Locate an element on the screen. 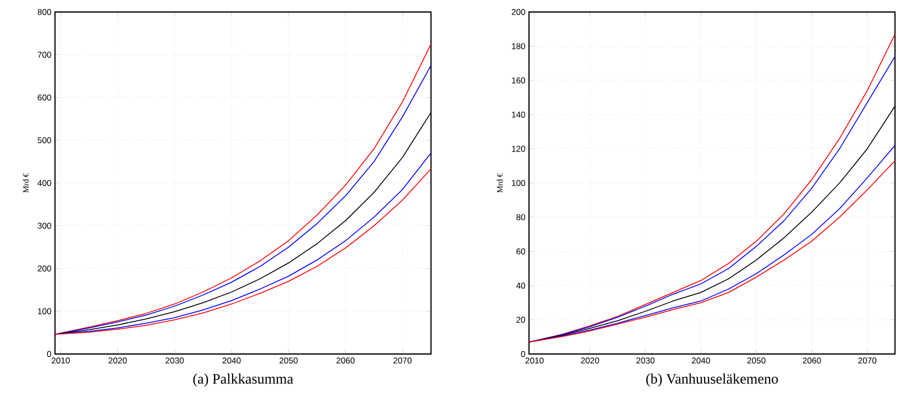 This screenshot has height=416, width=898. y-tick-label: 600 is located at coordinates (45, 97).